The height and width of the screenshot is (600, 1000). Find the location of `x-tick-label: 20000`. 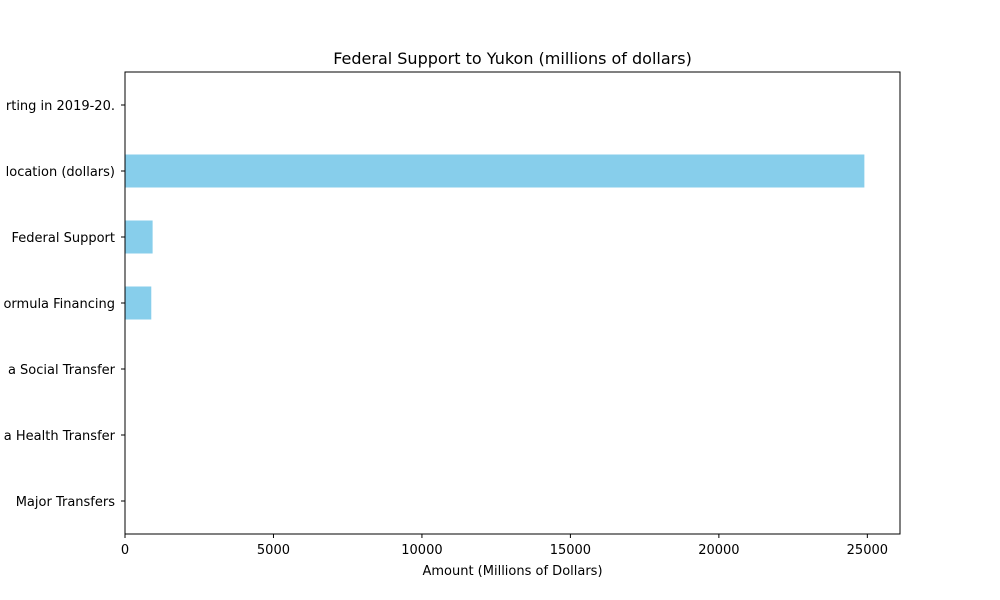

x-tick-label: 20000 is located at coordinates (718, 550).